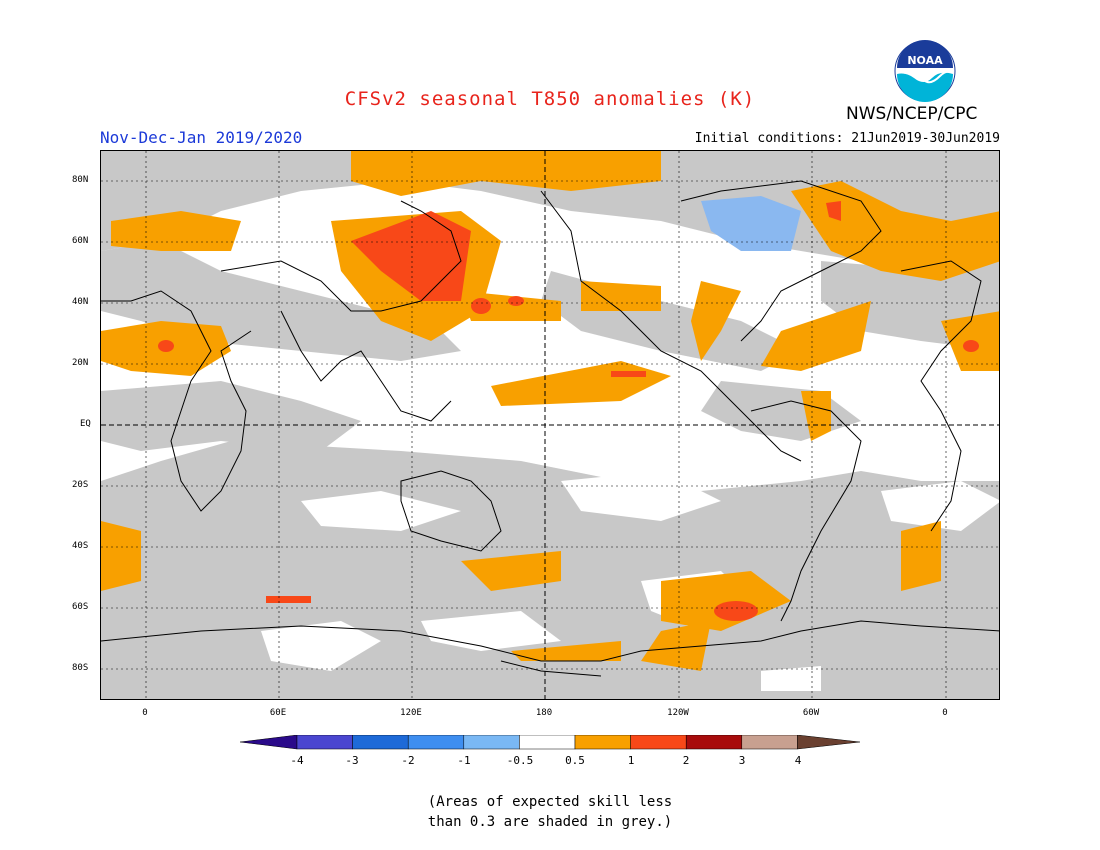  What do you see at coordinates (945, 713) in the screenshot?
I see `lon-label-0-east: 0` at bounding box center [945, 713].